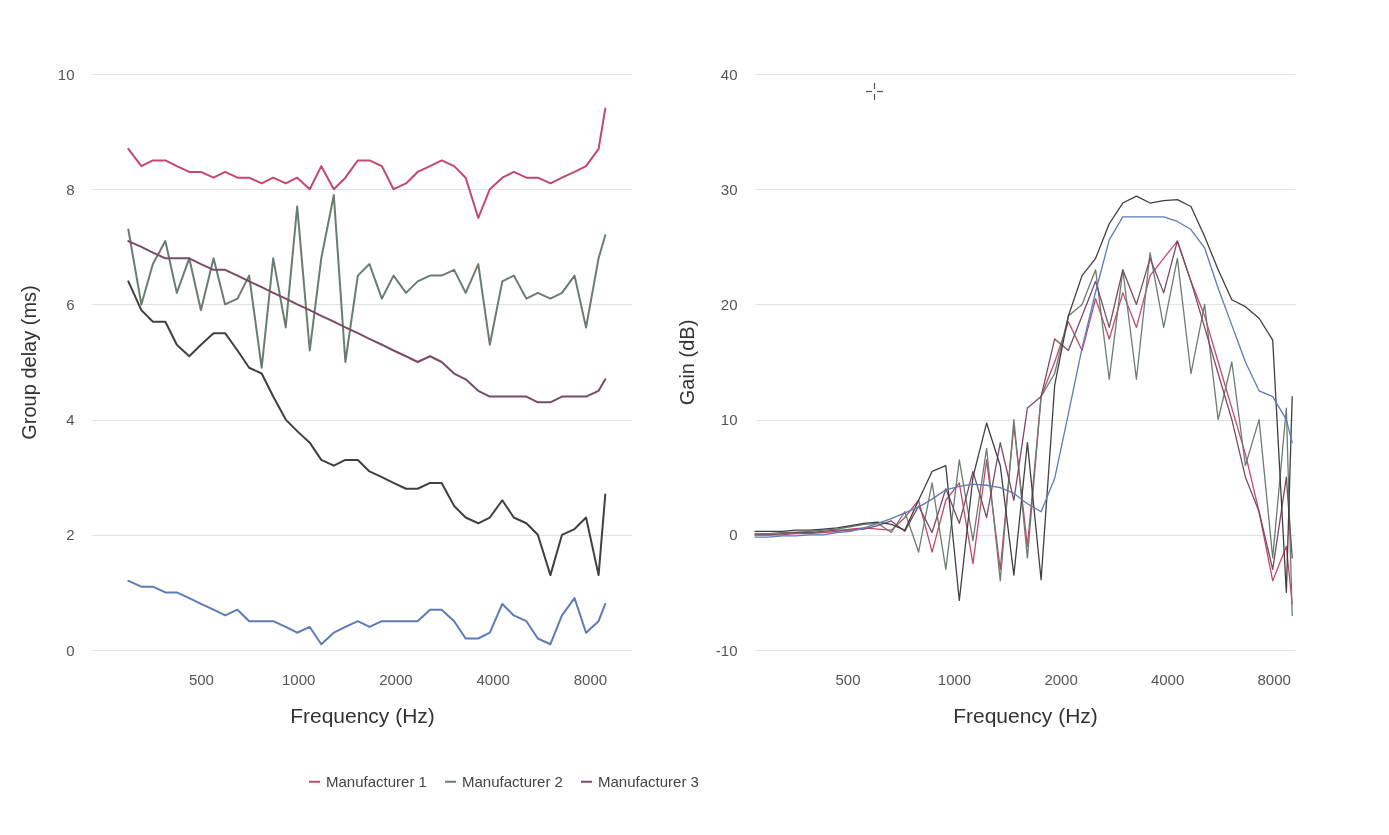  I want to click on y-tick-label: 2, so click(70, 535).